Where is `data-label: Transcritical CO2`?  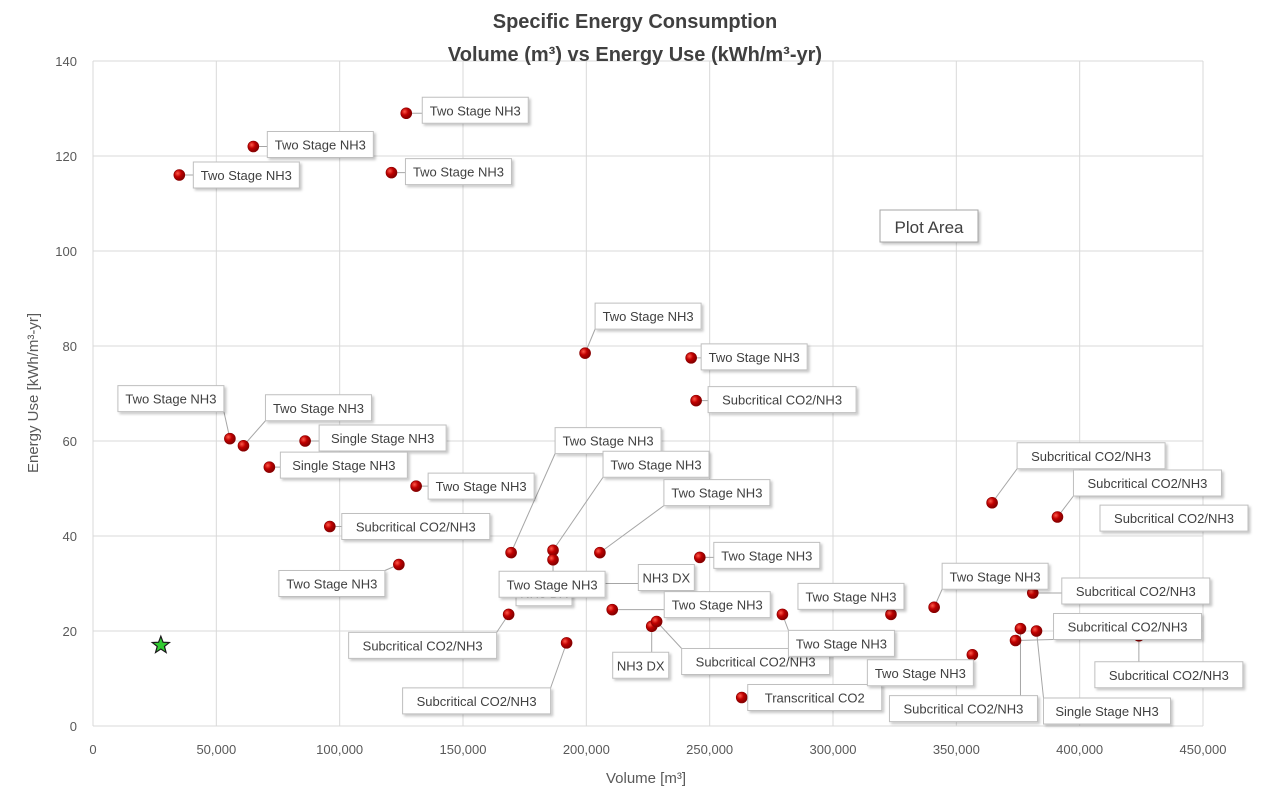 data-label: Transcritical CO2 is located at coordinates (815, 697).